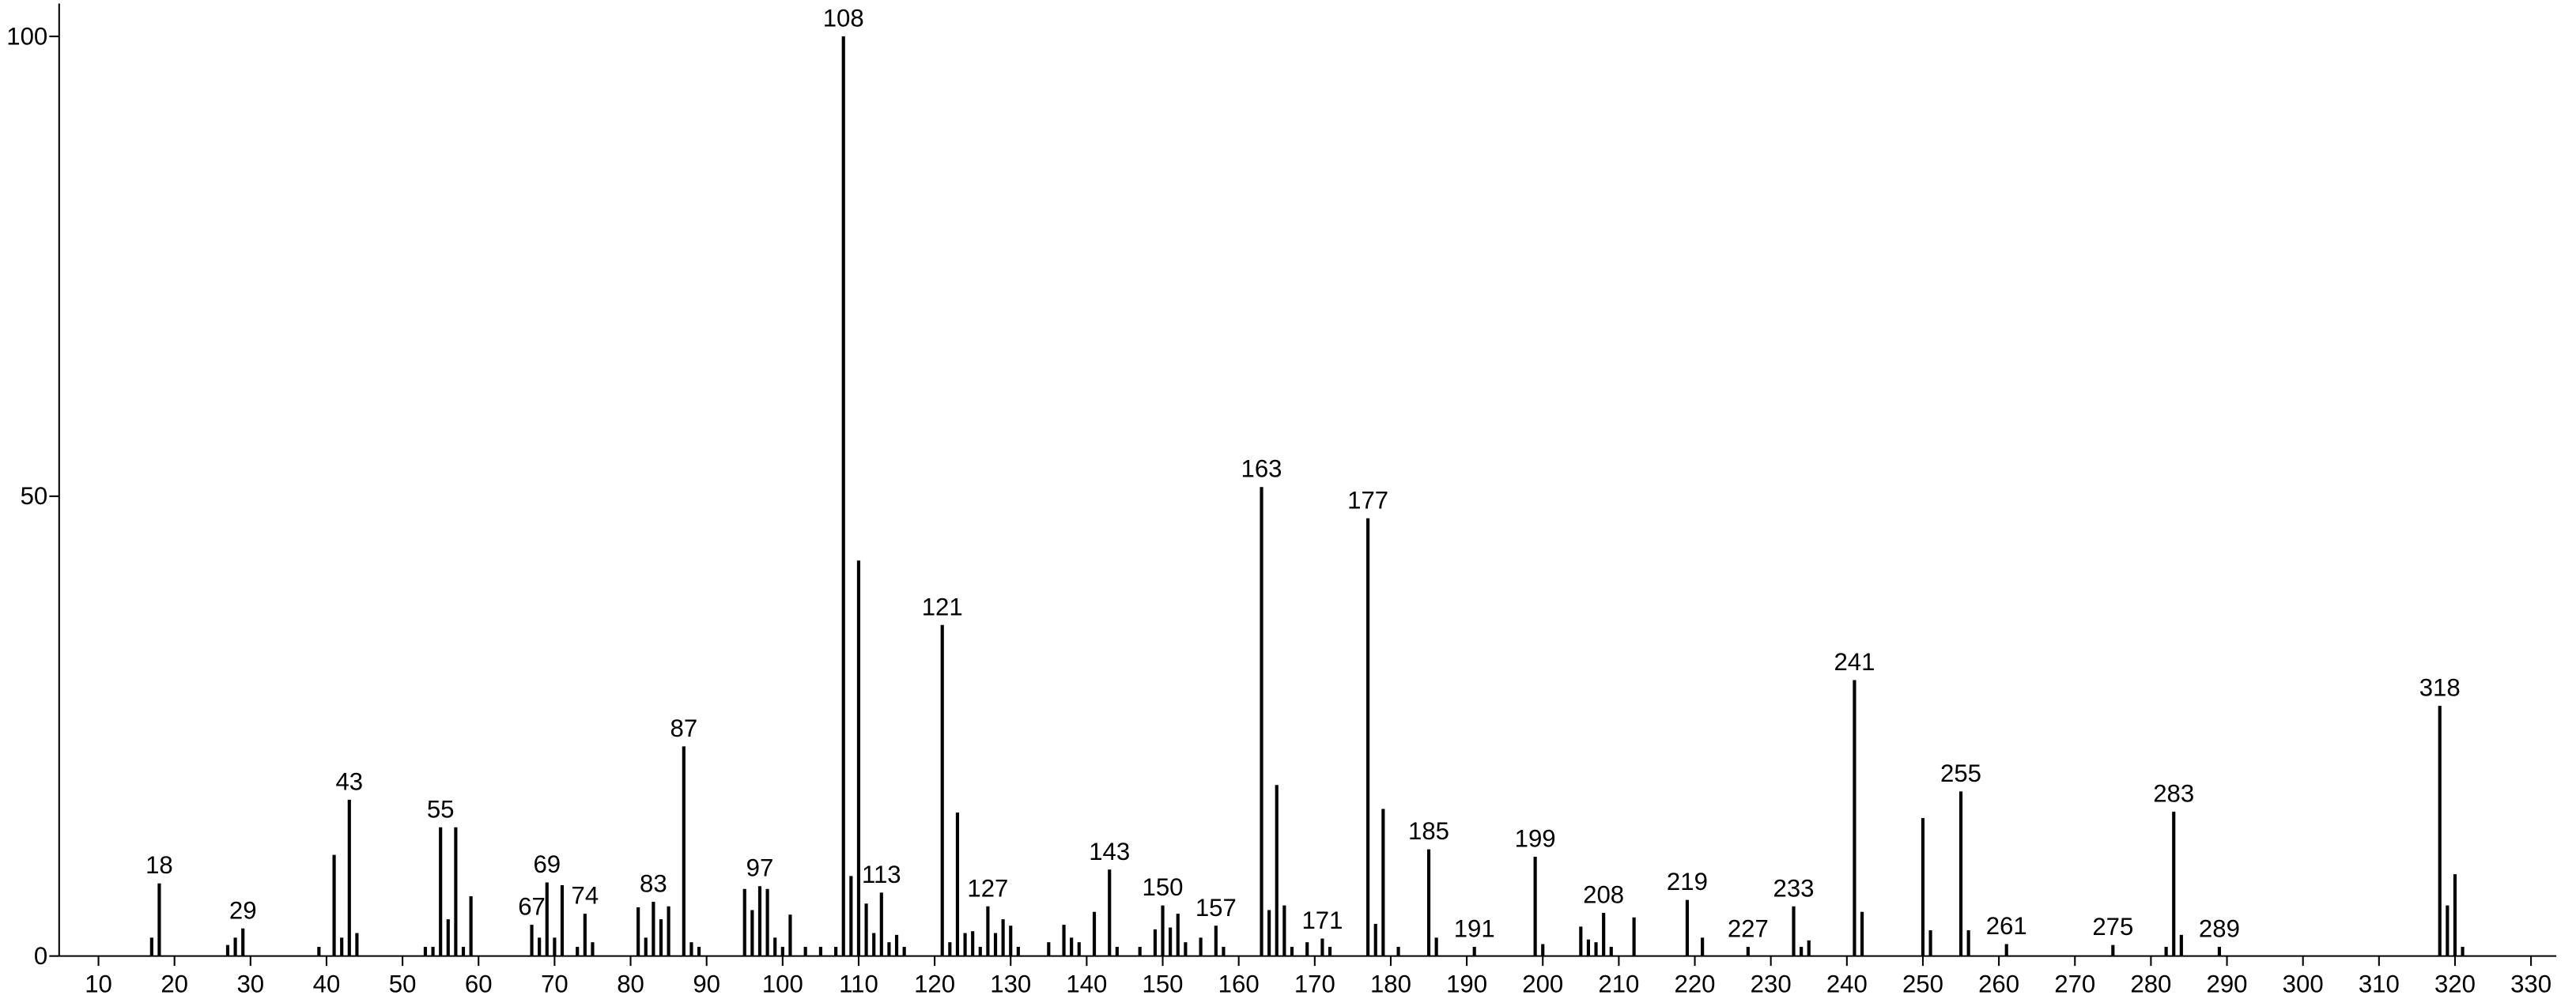 This screenshot has height=999, width=2576. I want to click on x-tick-label: 10, so click(98, 983).